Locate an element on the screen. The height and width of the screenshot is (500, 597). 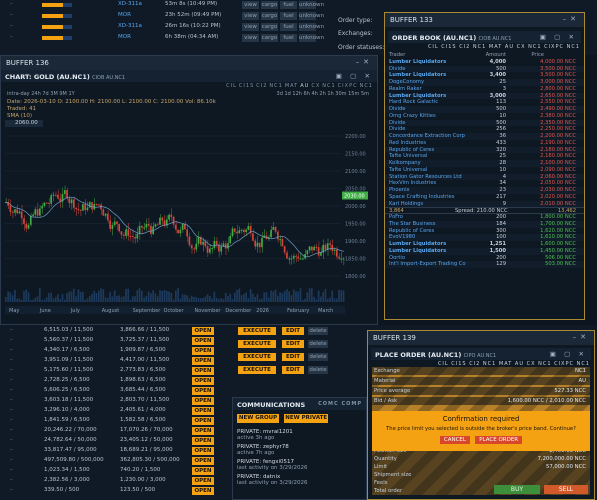
interval-selector: 3d 1d 12h 6h 4h 2h 1h 30m 15m 5m is located at coordinates (322, 94).